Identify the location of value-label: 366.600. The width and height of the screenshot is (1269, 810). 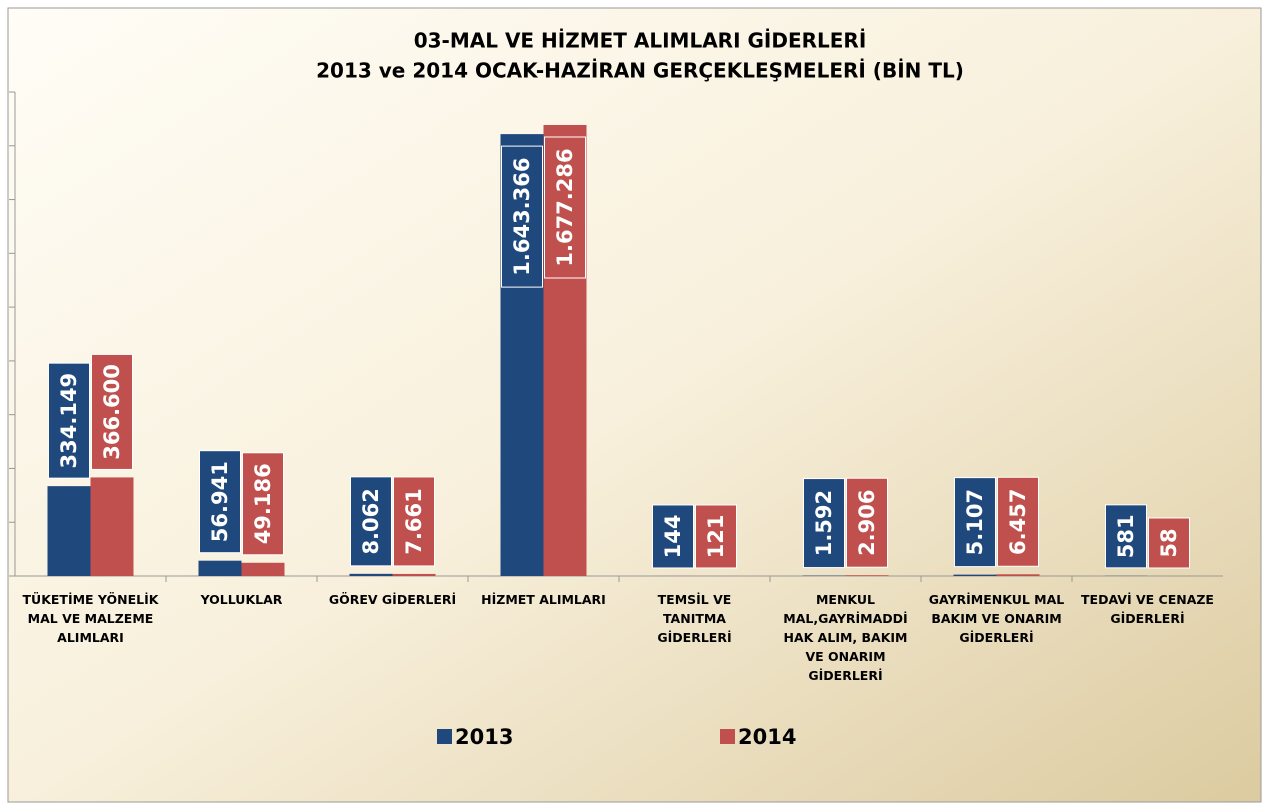
(112, 412).